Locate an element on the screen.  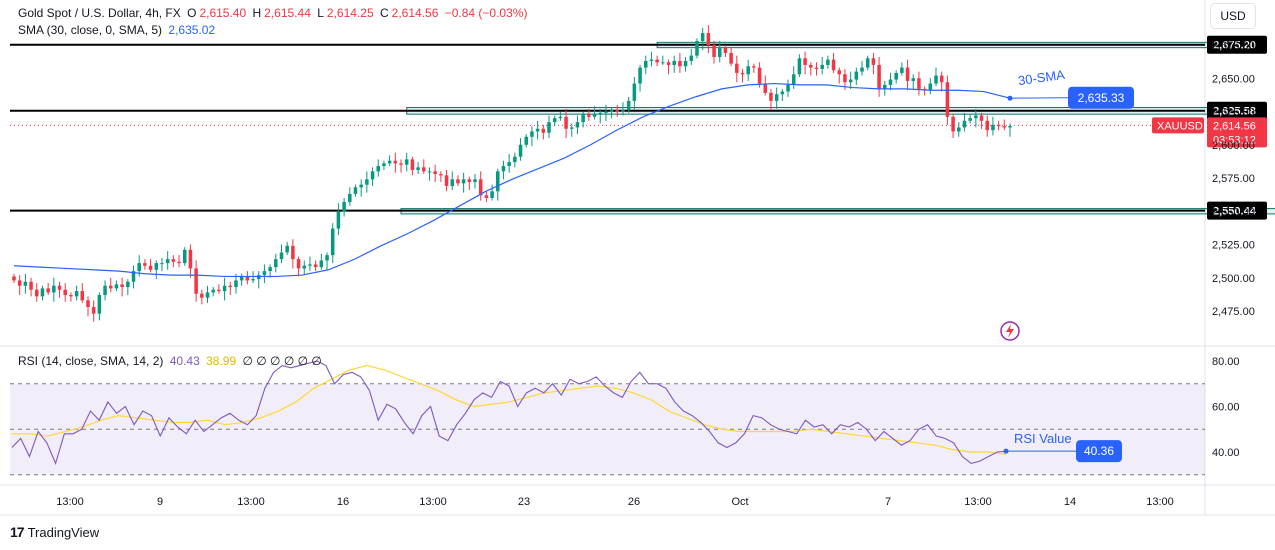
price-tick-label: 2,675.00 is located at coordinates (1233, 46).